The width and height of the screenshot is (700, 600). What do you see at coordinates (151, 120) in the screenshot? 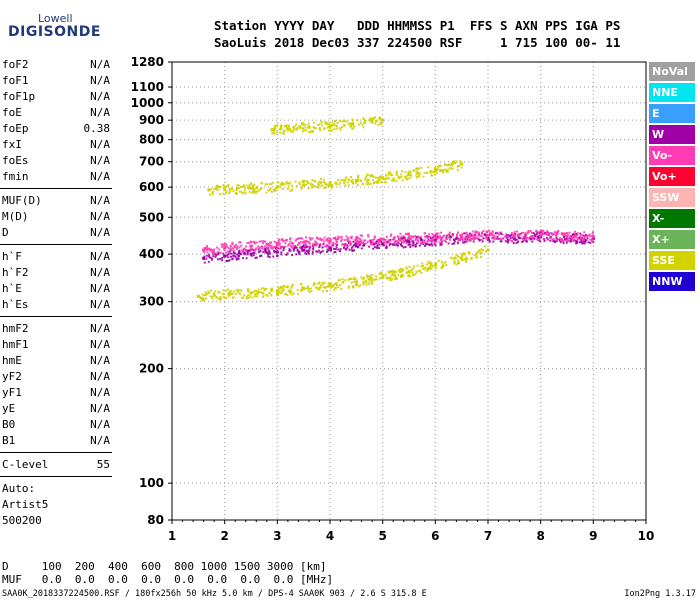
I see `y-tick-label: 900` at bounding box center [151, 120].